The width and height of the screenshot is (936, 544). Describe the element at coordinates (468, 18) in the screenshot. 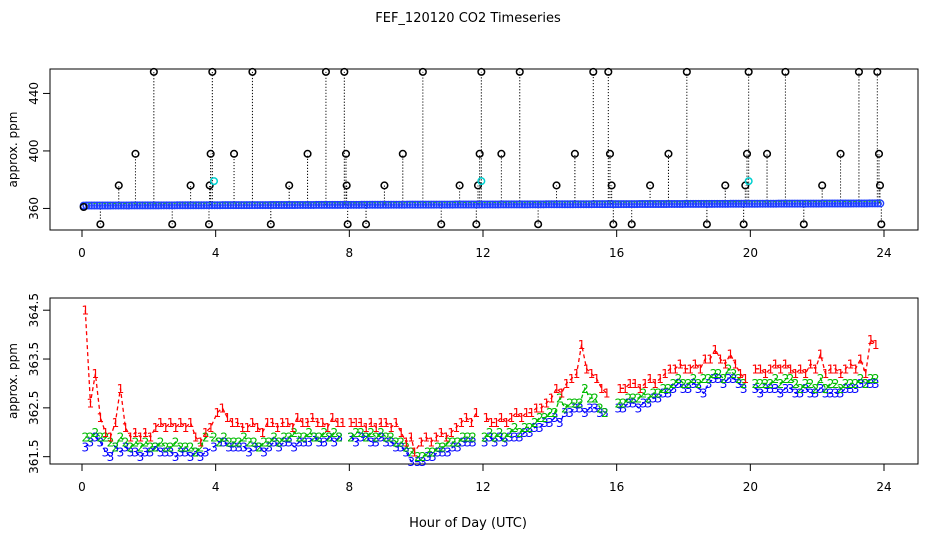

I see `figure-title: FEF_120120 CO2 Timeseries` at that location.